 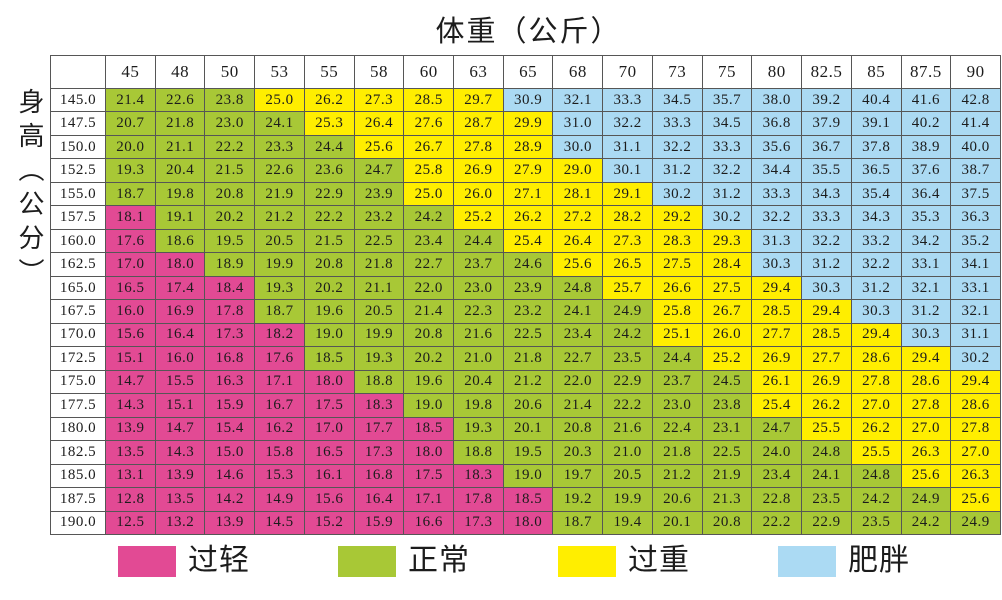 What do you see at coordinates (180, 288) in the screenshot?
I see `bmi-cell: 17.4` at bounding box center [180, 288].